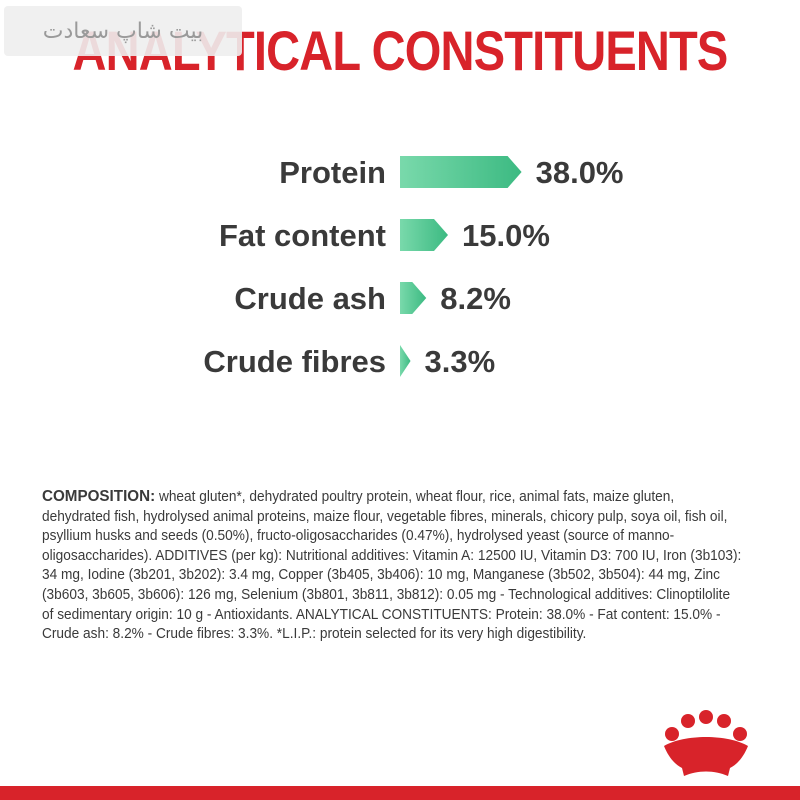  What do you see at coordinates (580, 172) in the screenshot?
I see `value-label-protein: 38.0%` at bounding box center [580, 172].